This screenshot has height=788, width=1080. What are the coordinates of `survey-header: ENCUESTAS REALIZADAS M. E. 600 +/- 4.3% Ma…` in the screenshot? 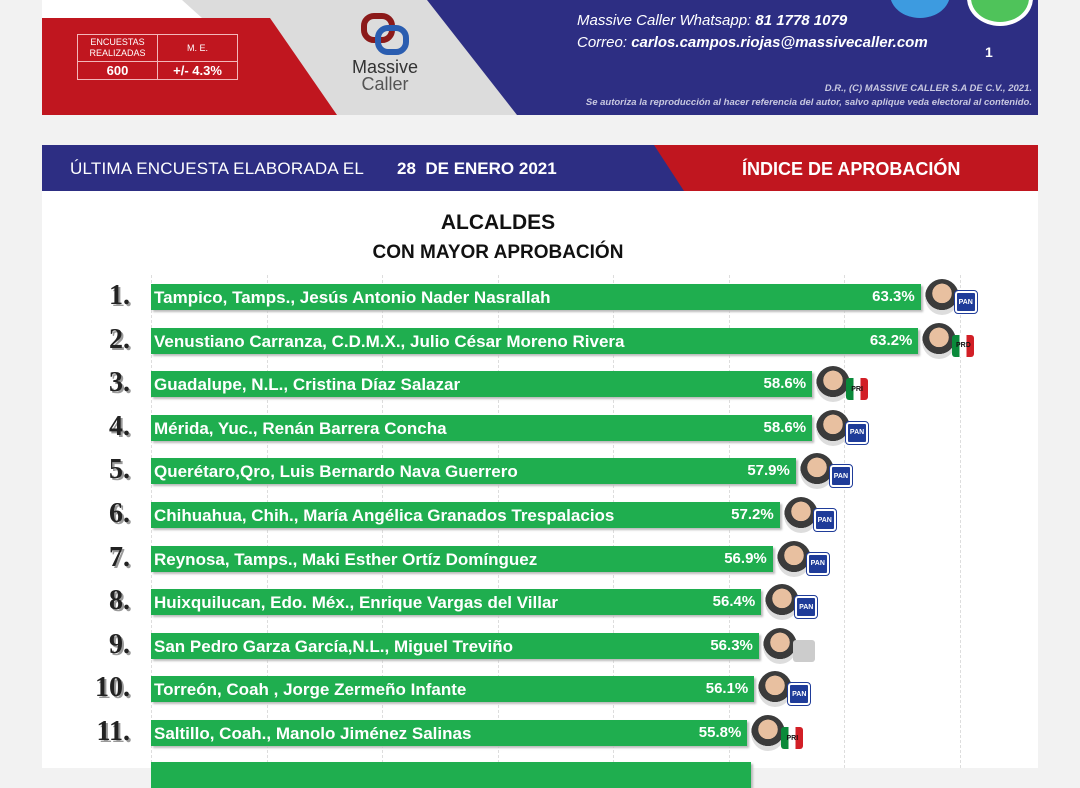 It's located at (540, 57).